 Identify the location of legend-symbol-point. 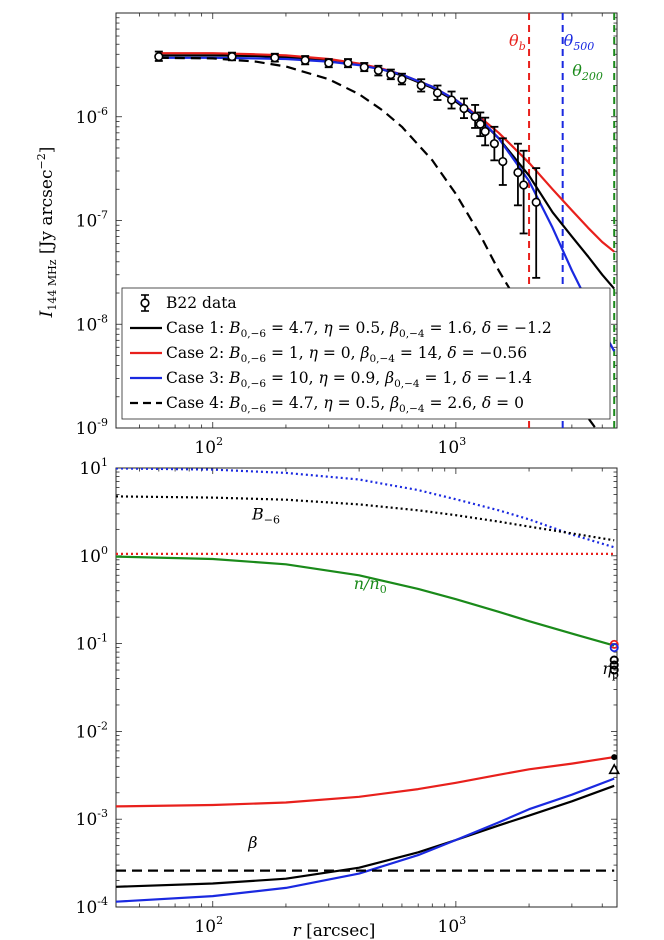
(145, 303).